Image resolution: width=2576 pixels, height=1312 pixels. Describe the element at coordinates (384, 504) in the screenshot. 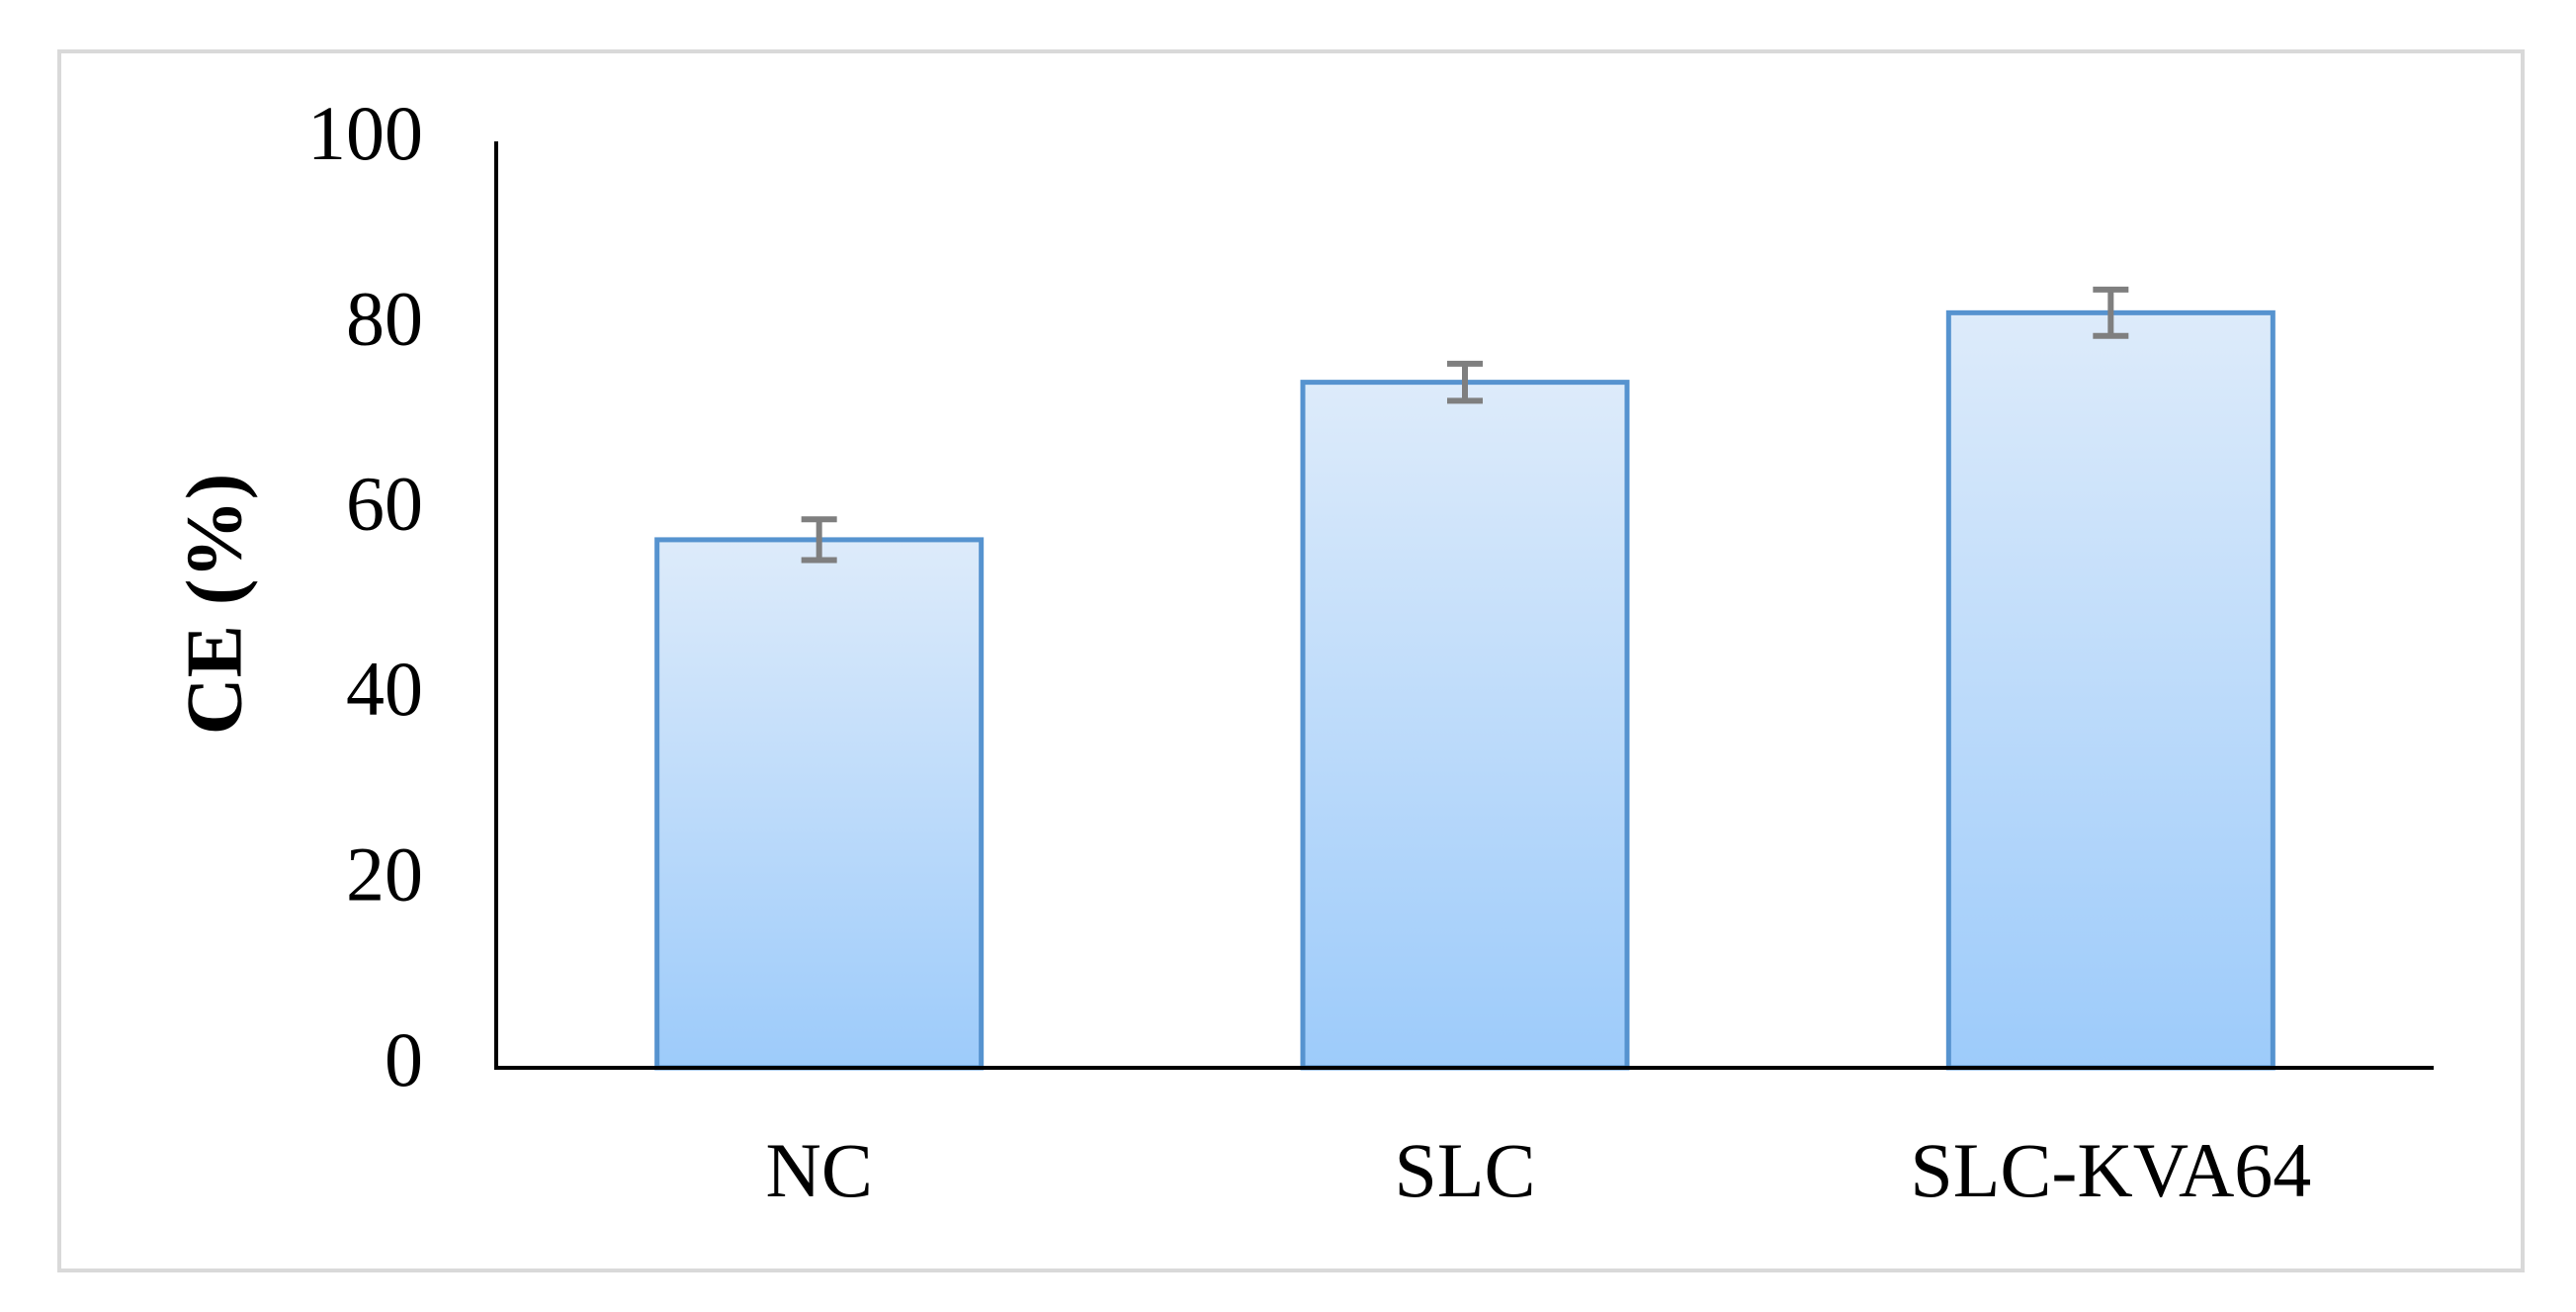

I see `y-tick-label: 60` at that location.